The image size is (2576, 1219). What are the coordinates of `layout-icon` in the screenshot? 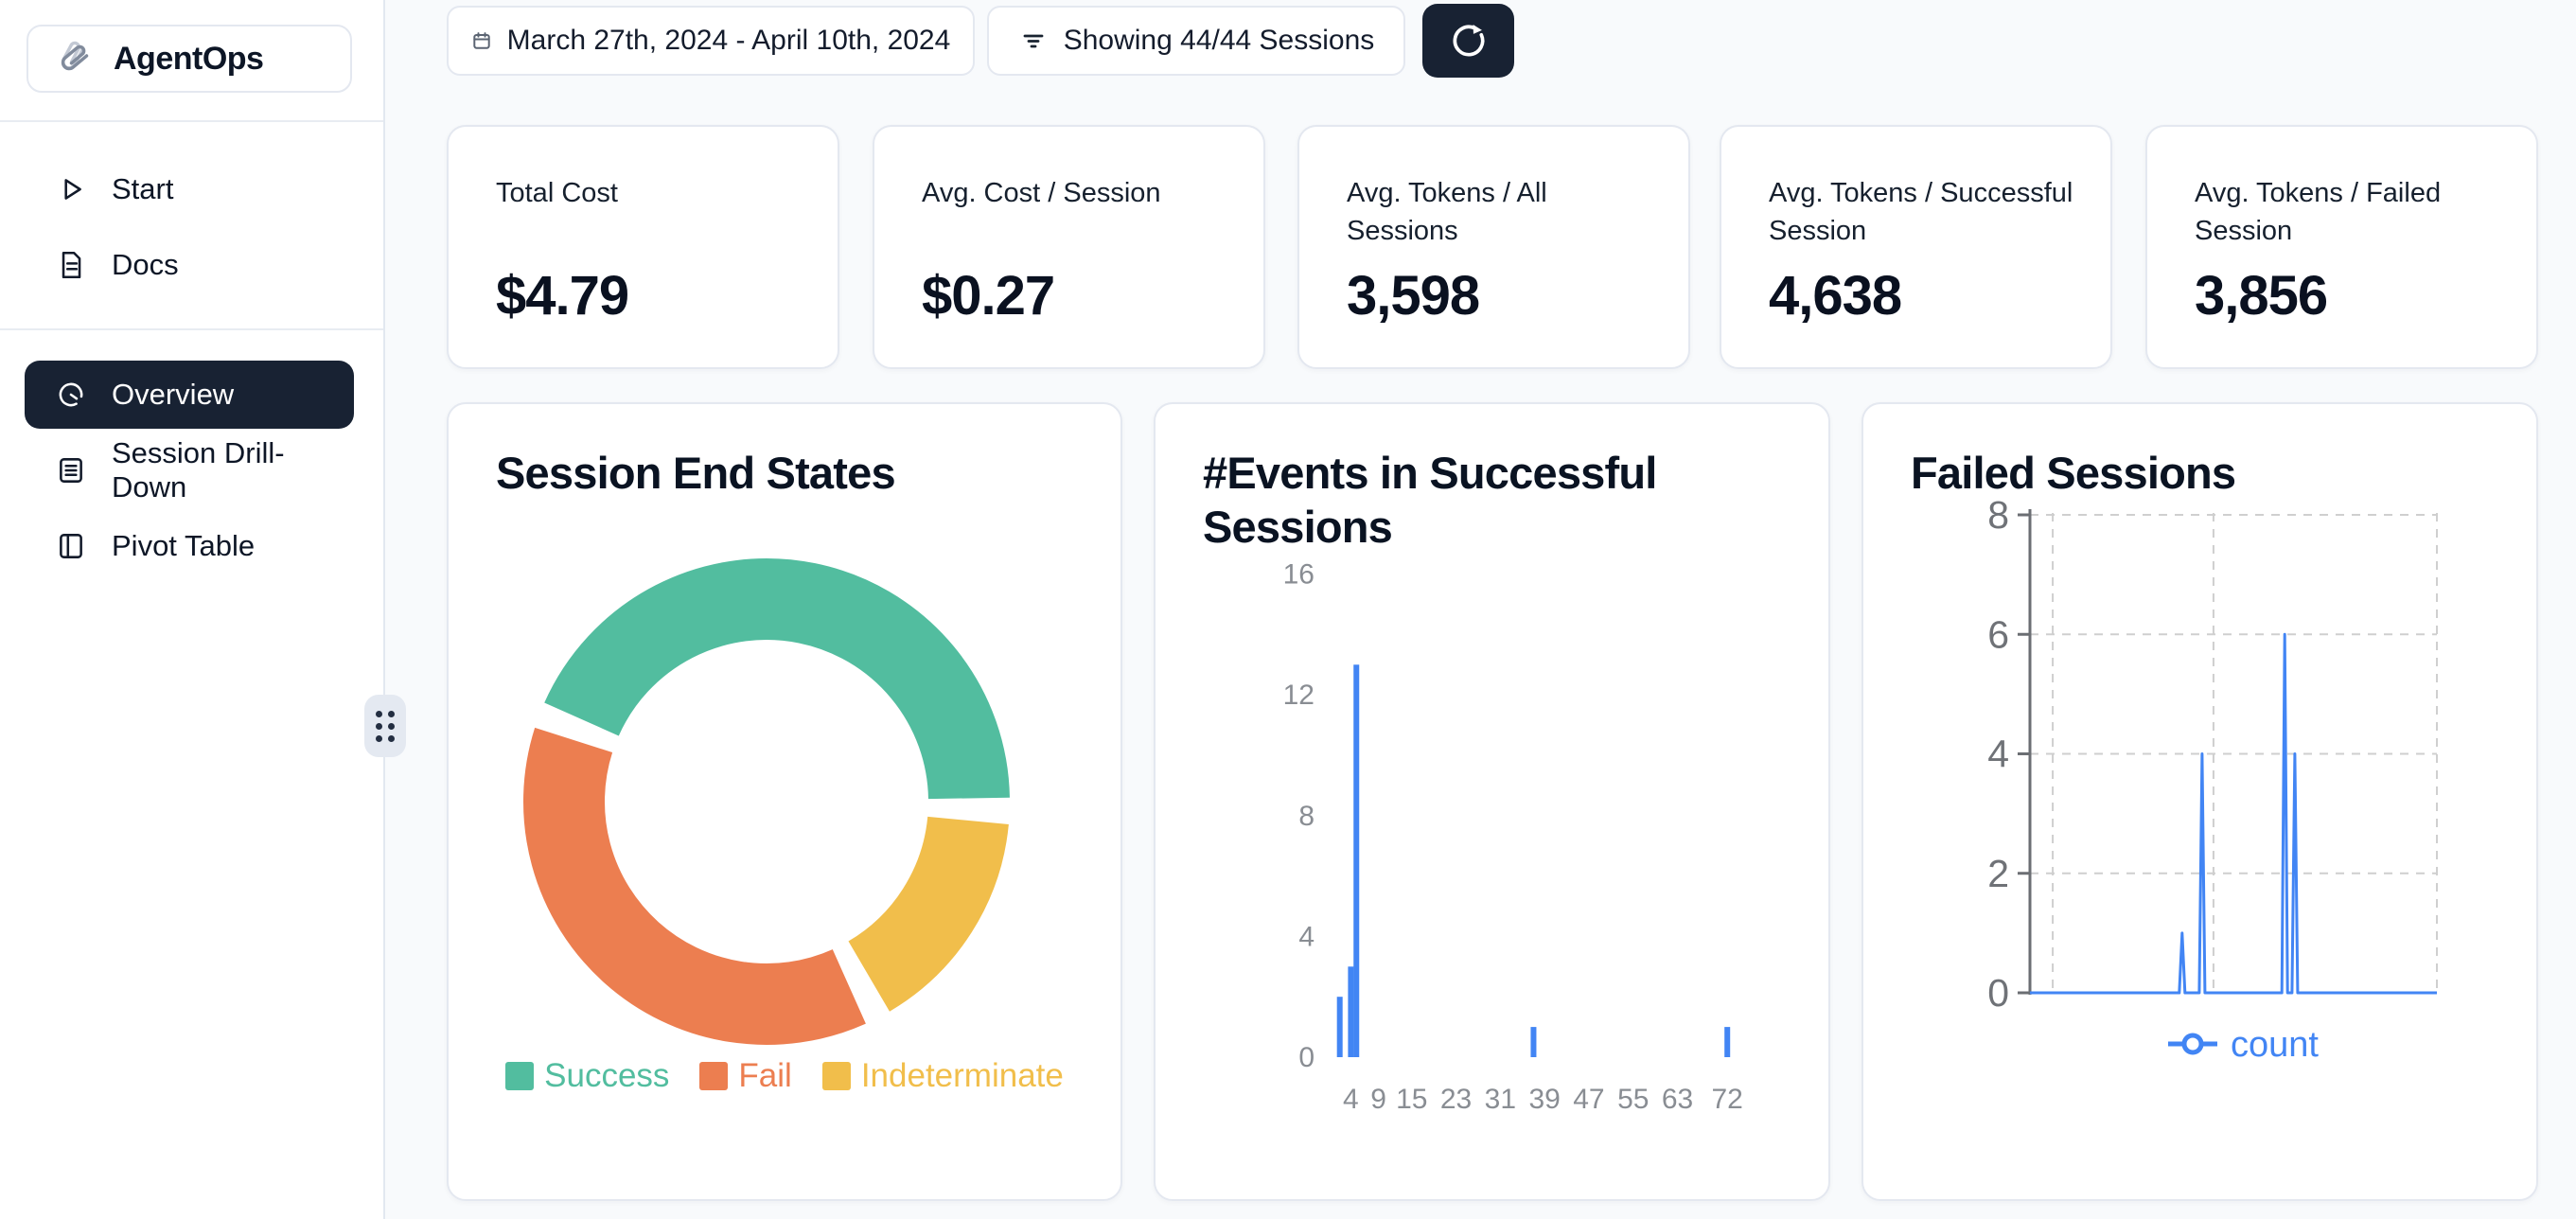 It's located at (71, 546).